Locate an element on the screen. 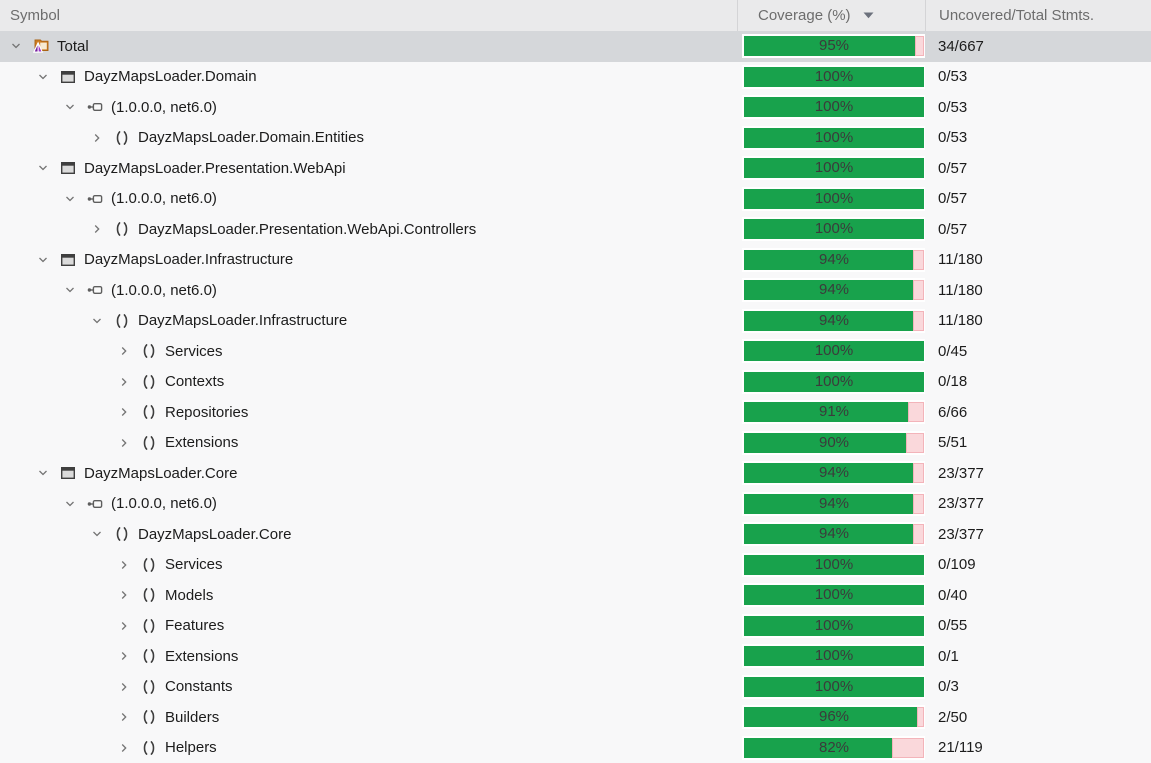  assembly-icon is located at coordinates (95, 290).